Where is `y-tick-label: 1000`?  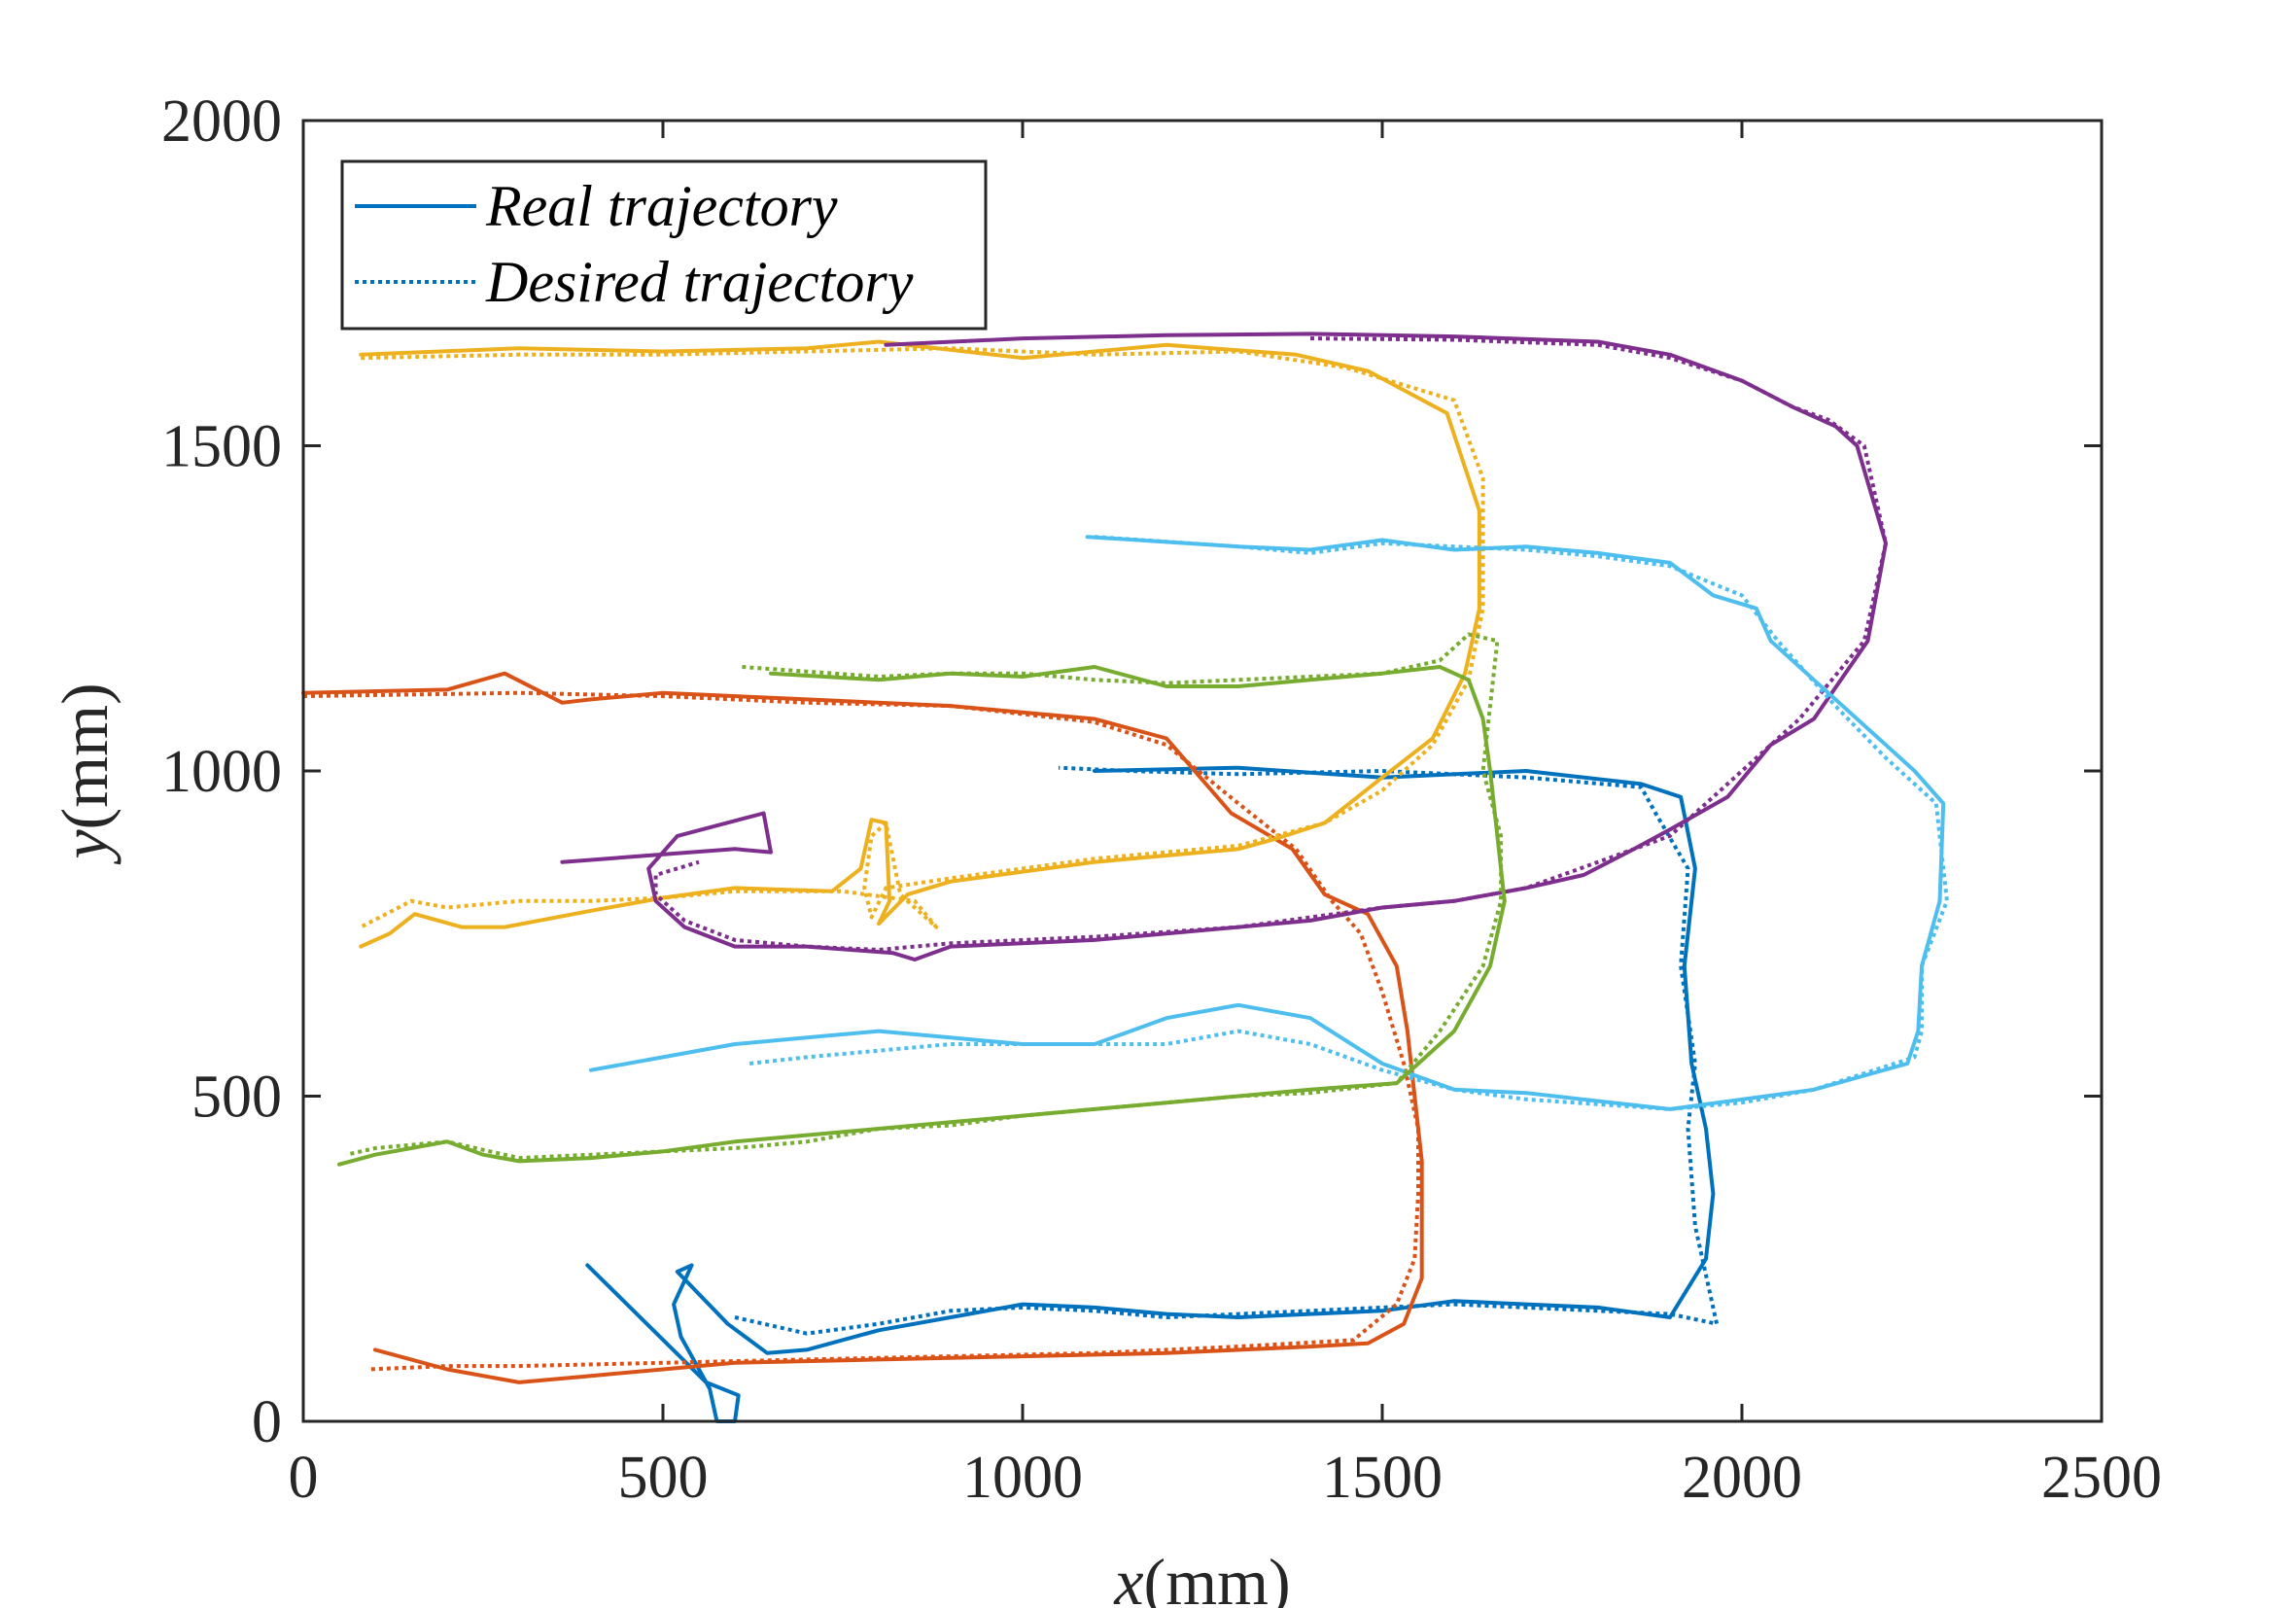
y-tick-label: 1000 is located at coordinates (221, 772).